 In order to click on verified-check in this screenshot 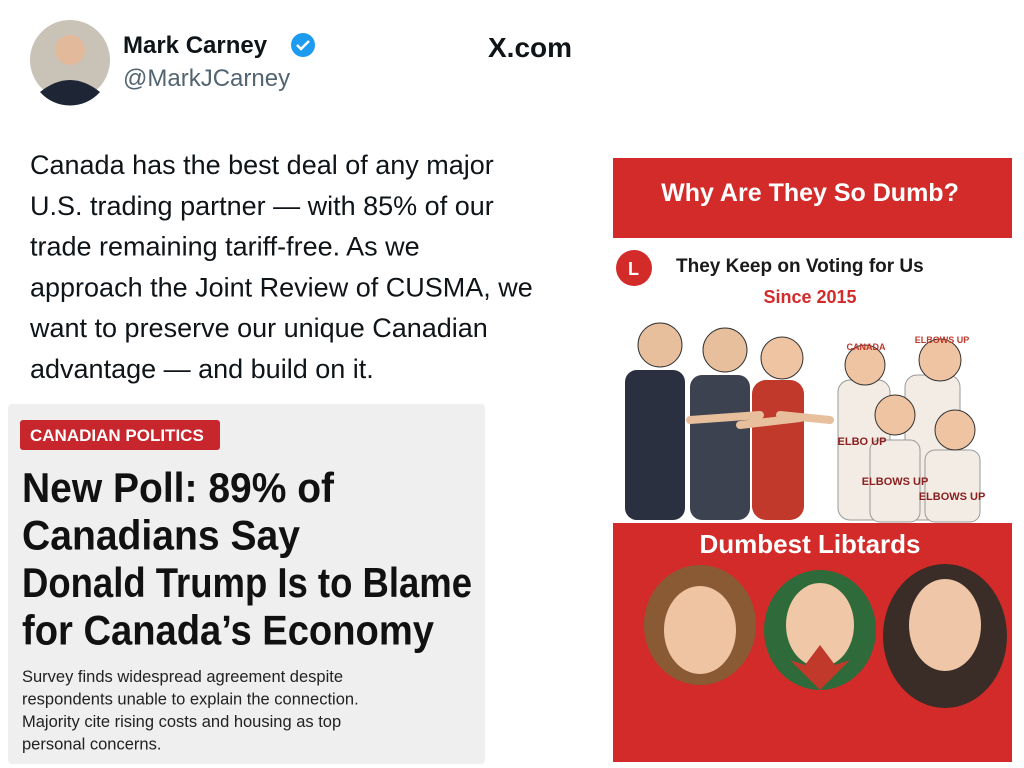, I will do `click(303, 45)`.